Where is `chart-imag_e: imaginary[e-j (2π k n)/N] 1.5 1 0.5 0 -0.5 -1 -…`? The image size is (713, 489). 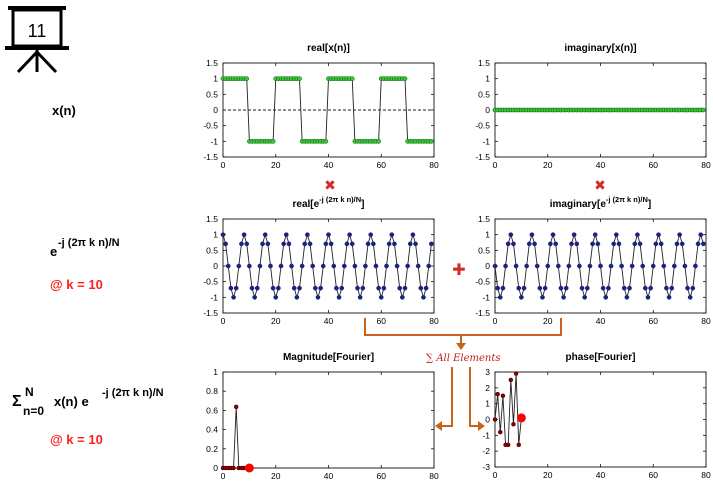 chart-imag_e: imaginary[e-j (2π k n)/N] 1.5 1 0.5 0 -0.5 -1 -… is located at coordinates (593, 260).